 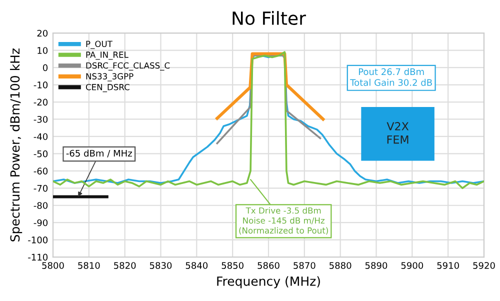 I want to click on x-tick-label: 5850, so click(x=233, y=265).